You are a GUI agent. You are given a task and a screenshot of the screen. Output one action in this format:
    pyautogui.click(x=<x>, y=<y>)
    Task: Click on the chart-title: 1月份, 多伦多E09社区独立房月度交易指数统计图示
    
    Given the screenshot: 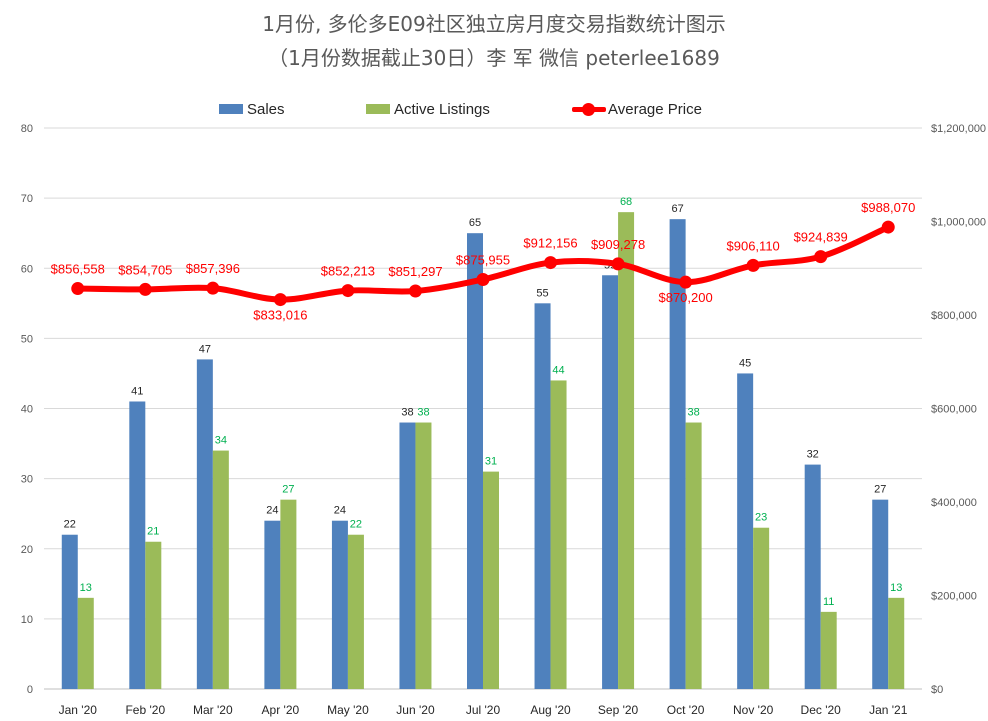 What is the action you would take?
    pyautogui.click(x=494, y=24)
    